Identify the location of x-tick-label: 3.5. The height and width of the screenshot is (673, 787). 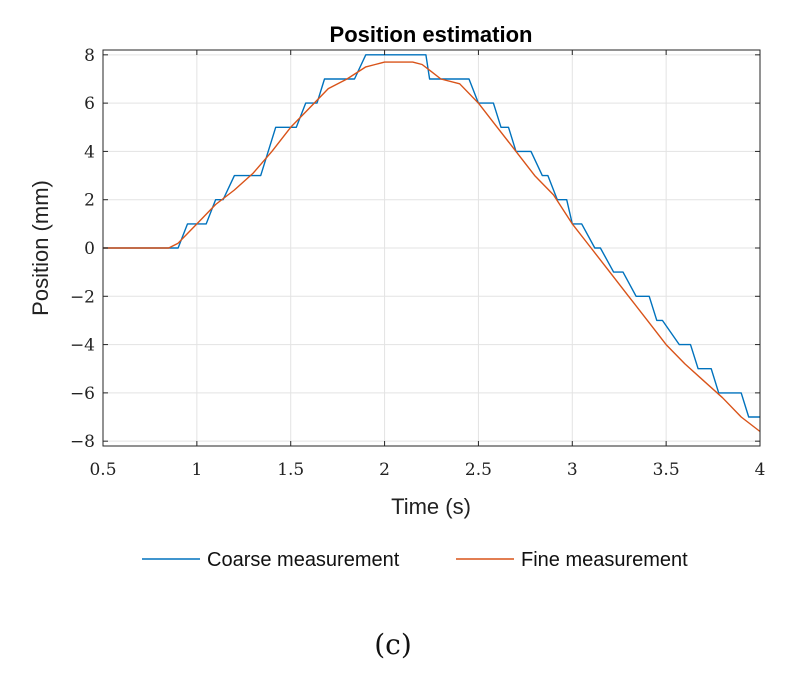
(666, 470).